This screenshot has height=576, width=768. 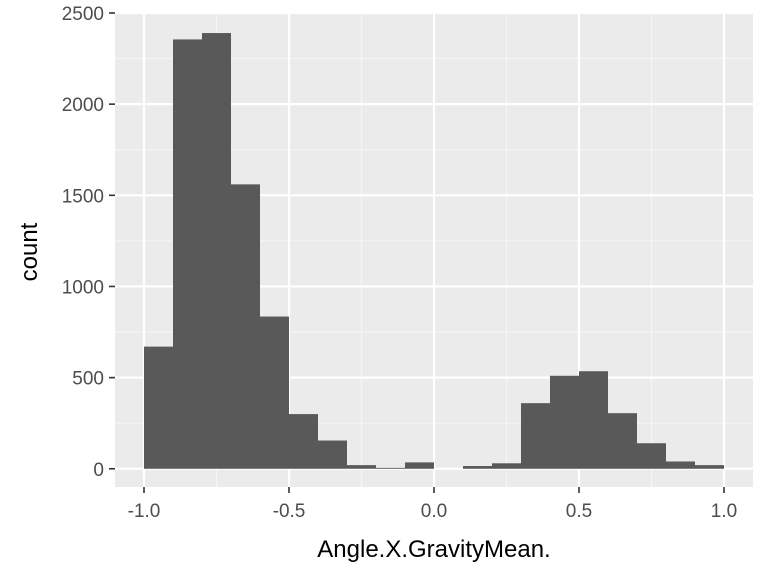 What do you see at coordinates (144, 511) in the screenshot?
I see `x-tick-label: -1.0` at bounding box center [144, 511].